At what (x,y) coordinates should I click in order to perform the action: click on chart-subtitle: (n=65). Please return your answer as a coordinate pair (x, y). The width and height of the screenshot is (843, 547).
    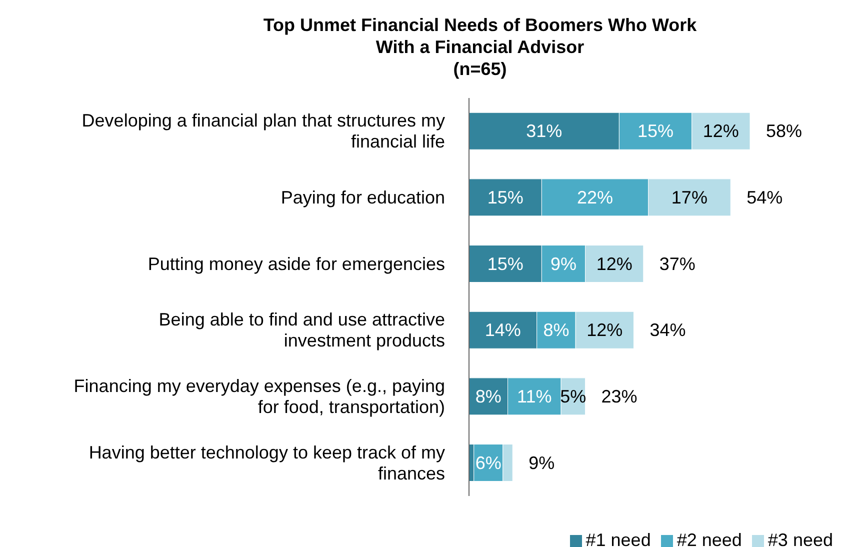
    Looking at the image, I should click on (480, 69).